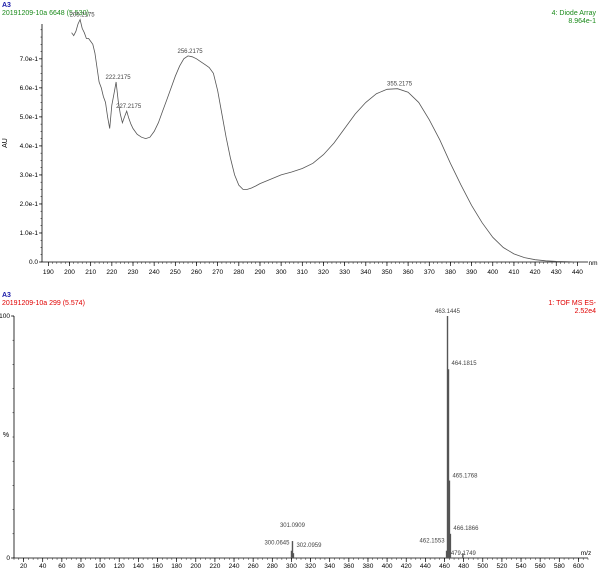 The width and height of the screenshot is (600, 568). Describe the element at coordinates (387, 565) in the screenshot. I see `ms-x-tick-label: 400` at that location.